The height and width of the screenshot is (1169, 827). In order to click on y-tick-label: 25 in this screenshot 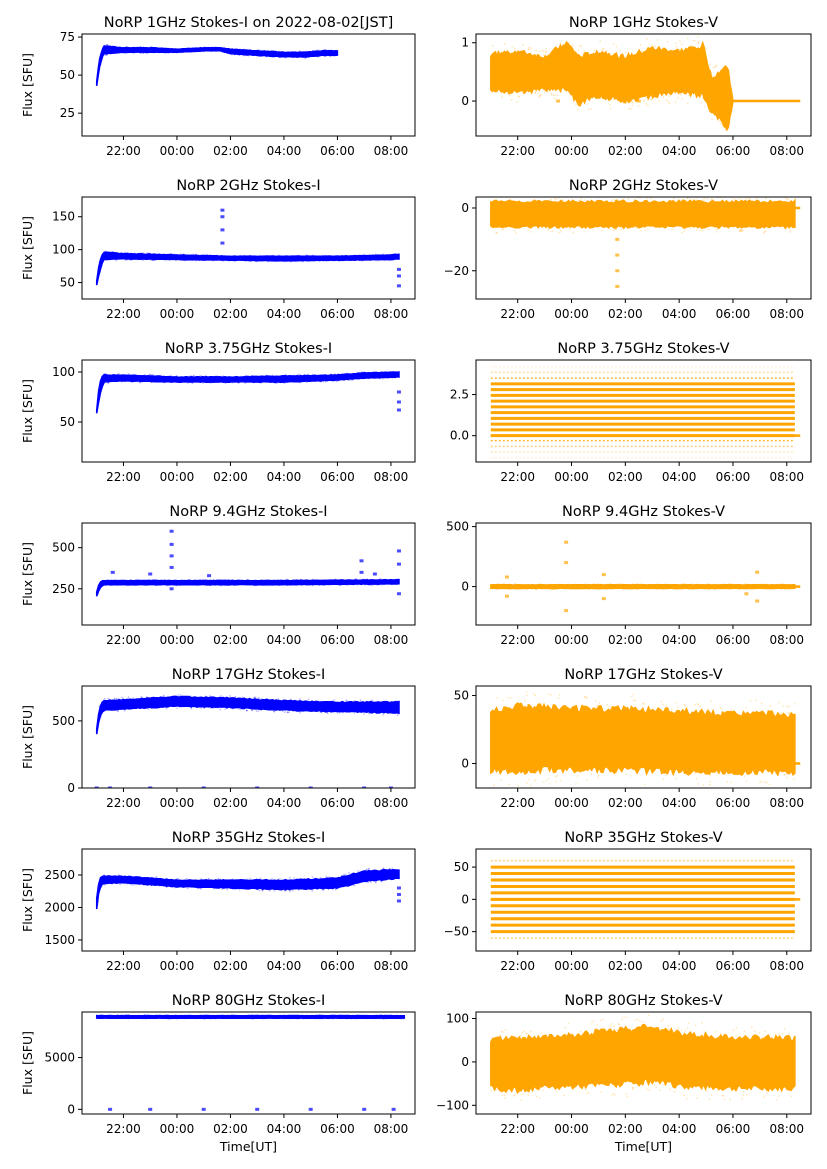, I will do `click(67, 113)`.